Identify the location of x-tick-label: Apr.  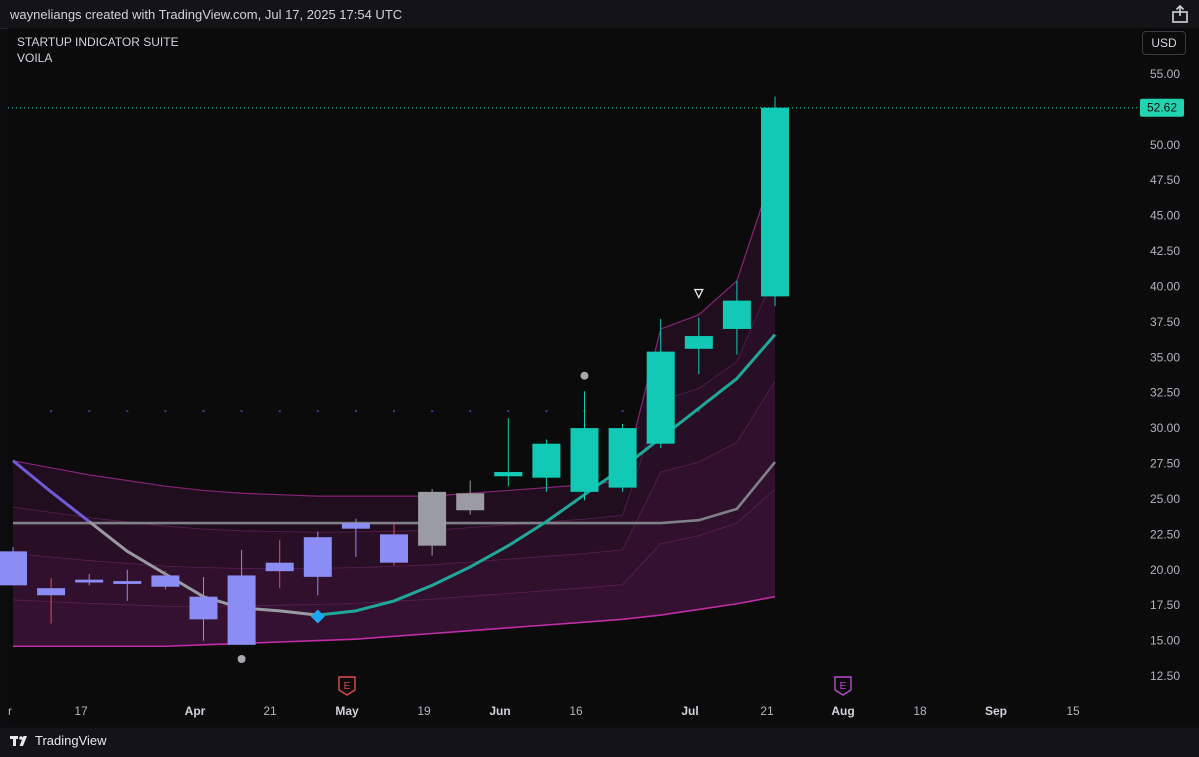
(195, 711).